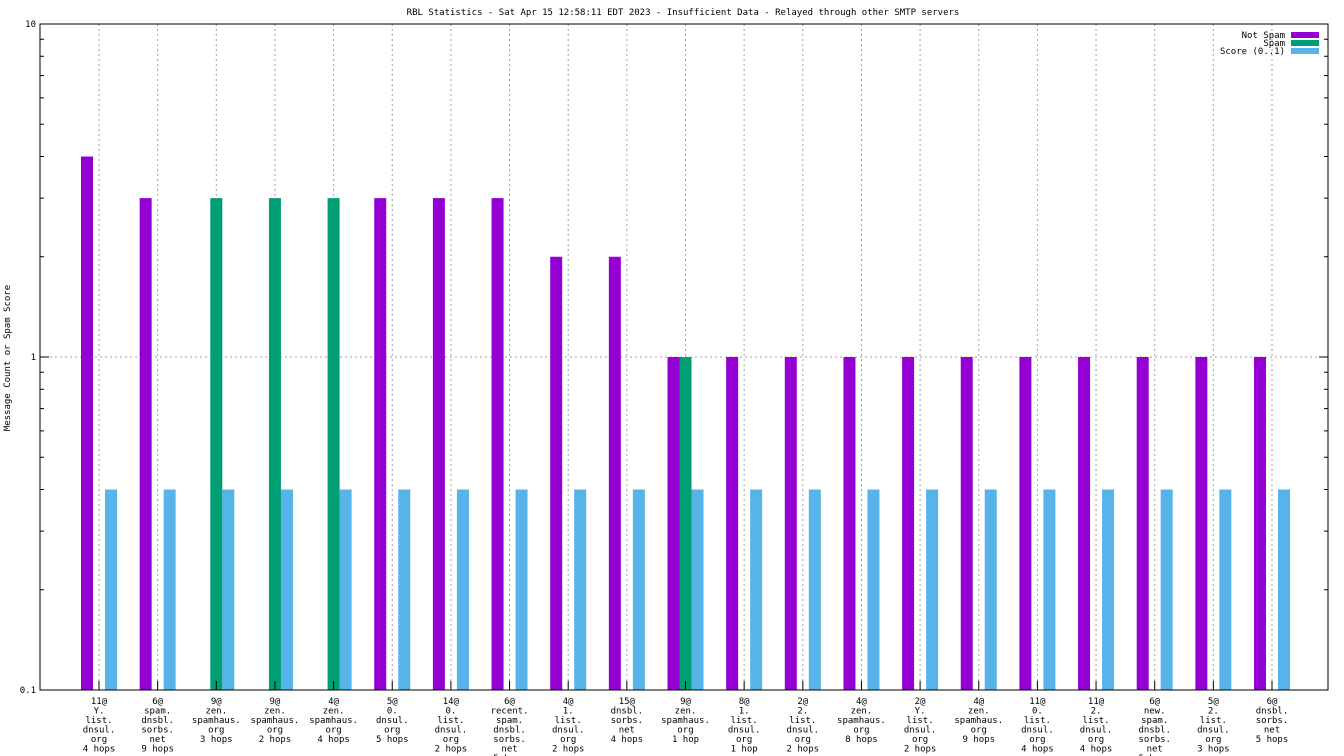 The width and height of the screenshot is (1344, 756). Describe the element at coordinates (627, 721) in the screenshot. I see `x-category-label: 15@ dnsbl. sorbs. net 4 hops` at that location.